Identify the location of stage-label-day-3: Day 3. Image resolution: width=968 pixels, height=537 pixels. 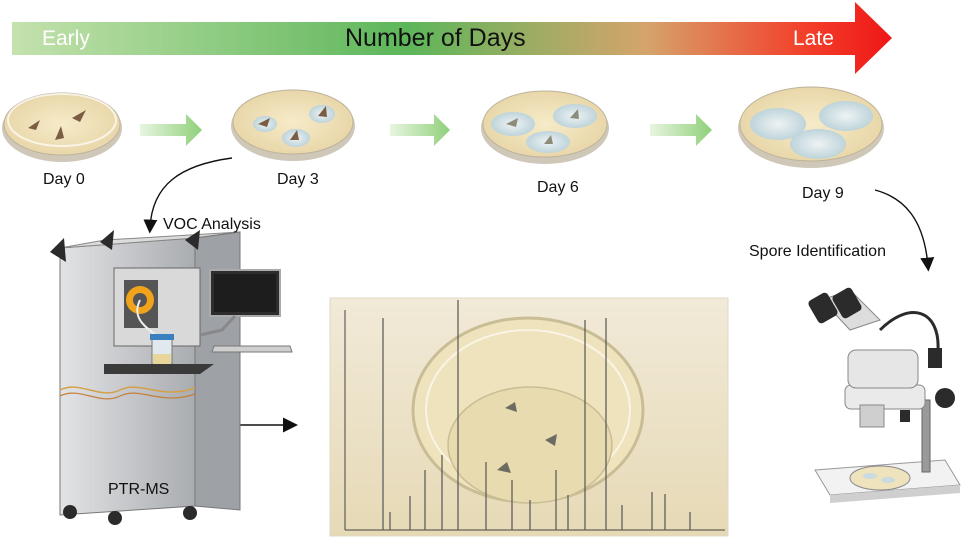
(298, 180).